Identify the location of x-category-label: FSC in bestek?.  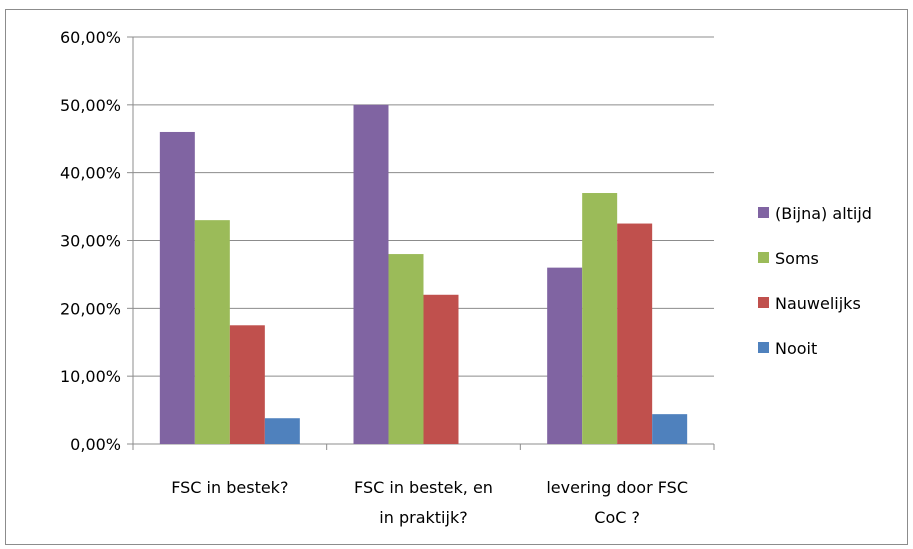
(229, 487).